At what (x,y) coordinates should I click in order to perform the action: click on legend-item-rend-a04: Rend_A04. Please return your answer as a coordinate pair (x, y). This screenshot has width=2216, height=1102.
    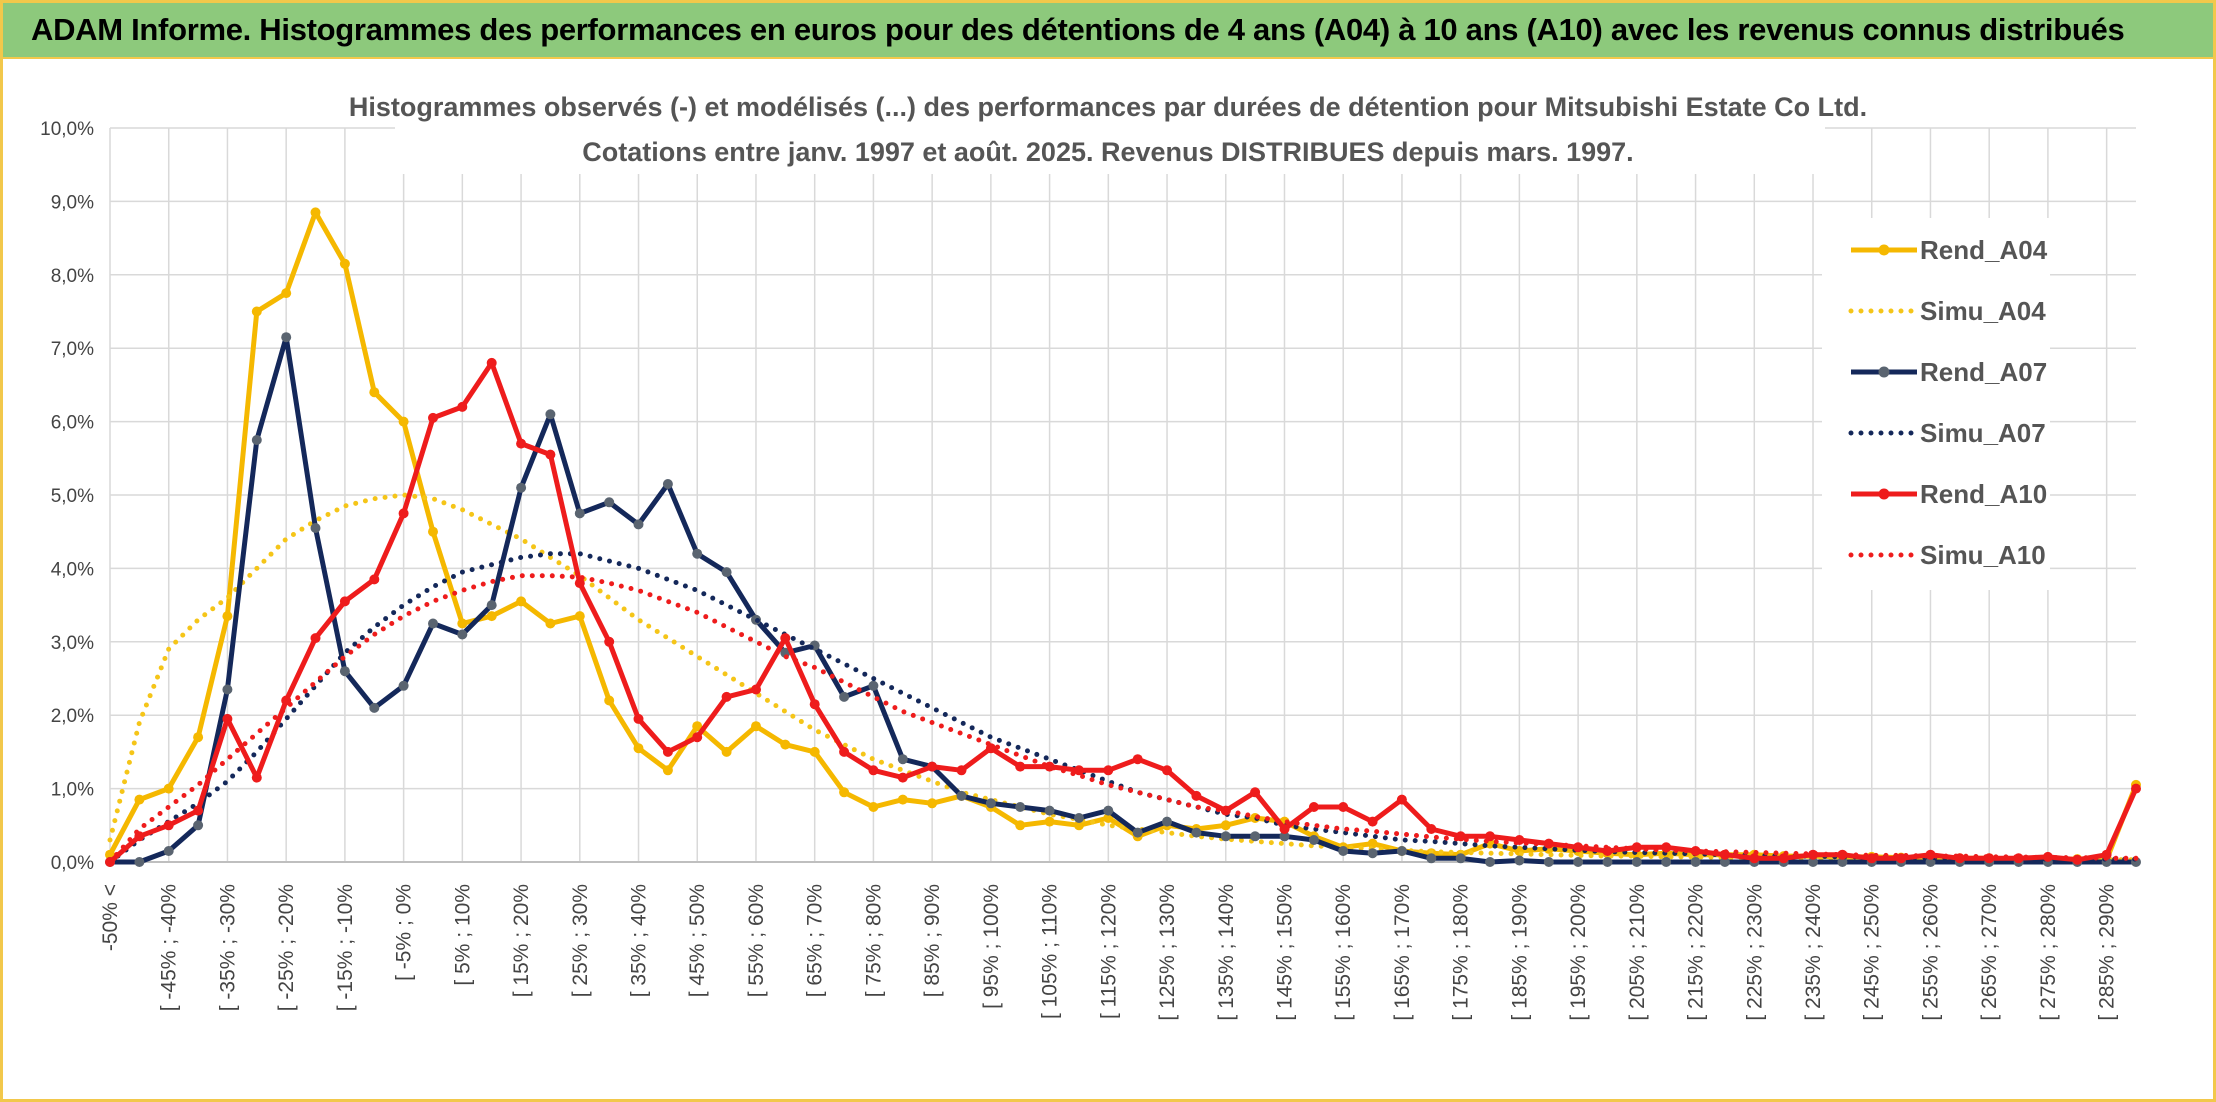
    Looking at the image, I should click on (1949, 250).